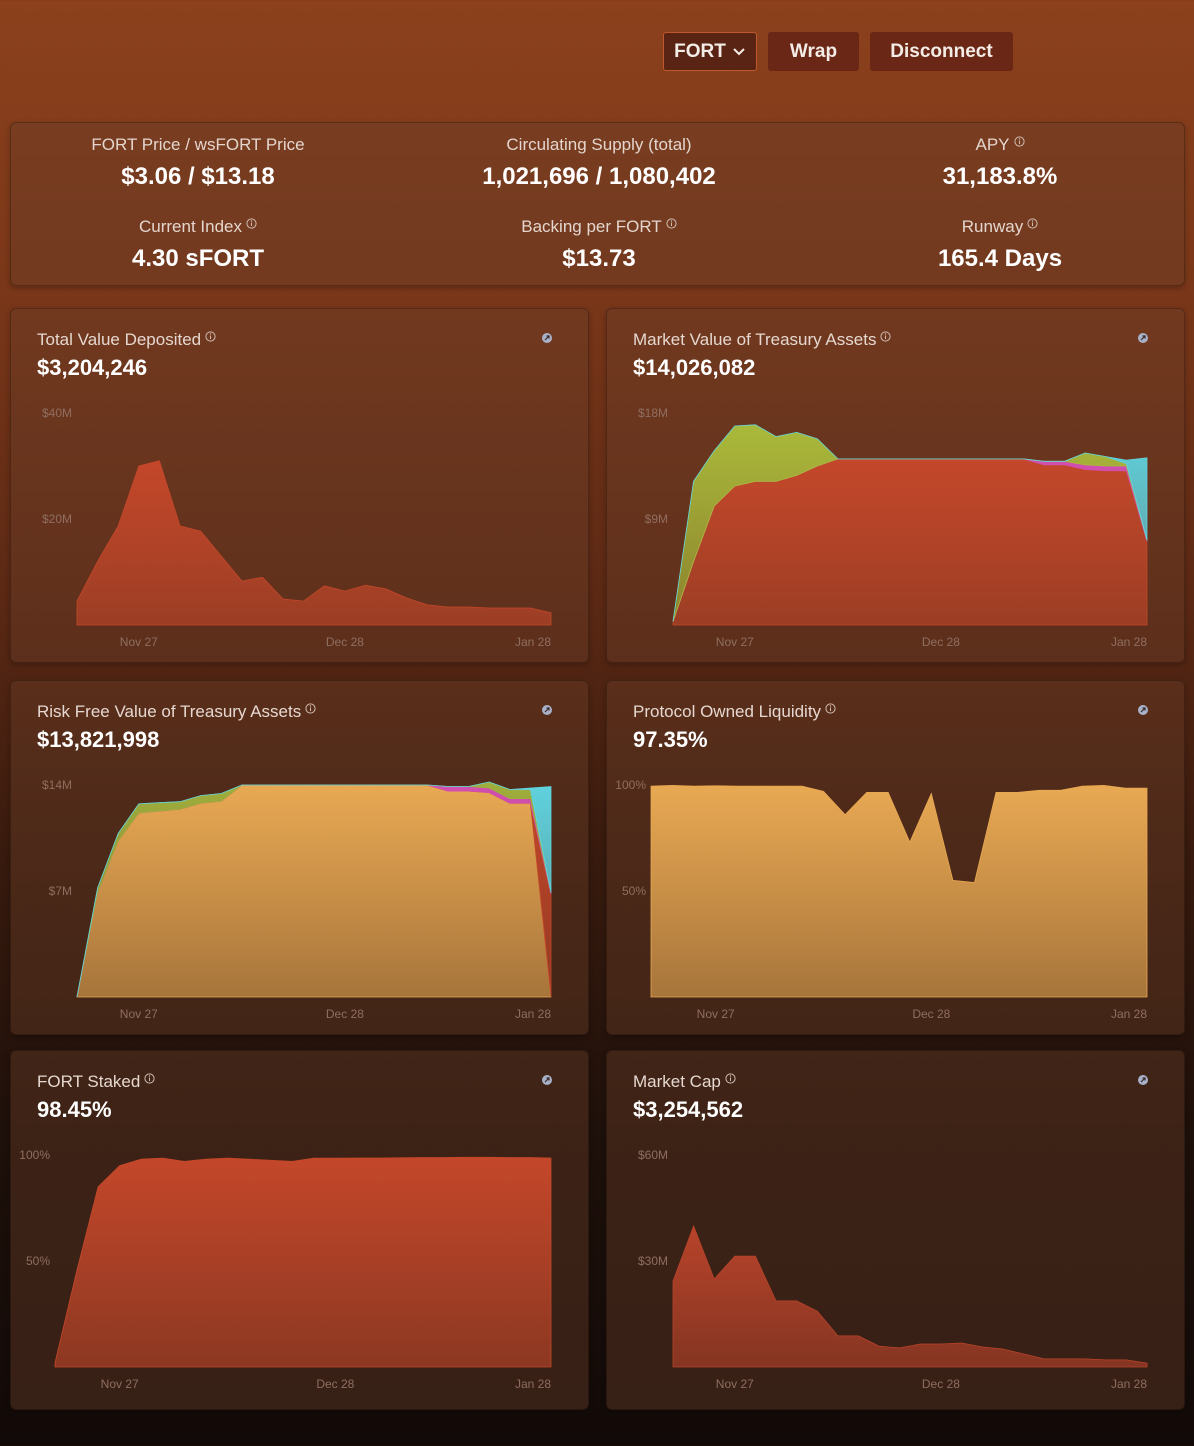 The image size is (1194, 1446). I want to click on stat: APY 31,183.8%, so click(997, 163).